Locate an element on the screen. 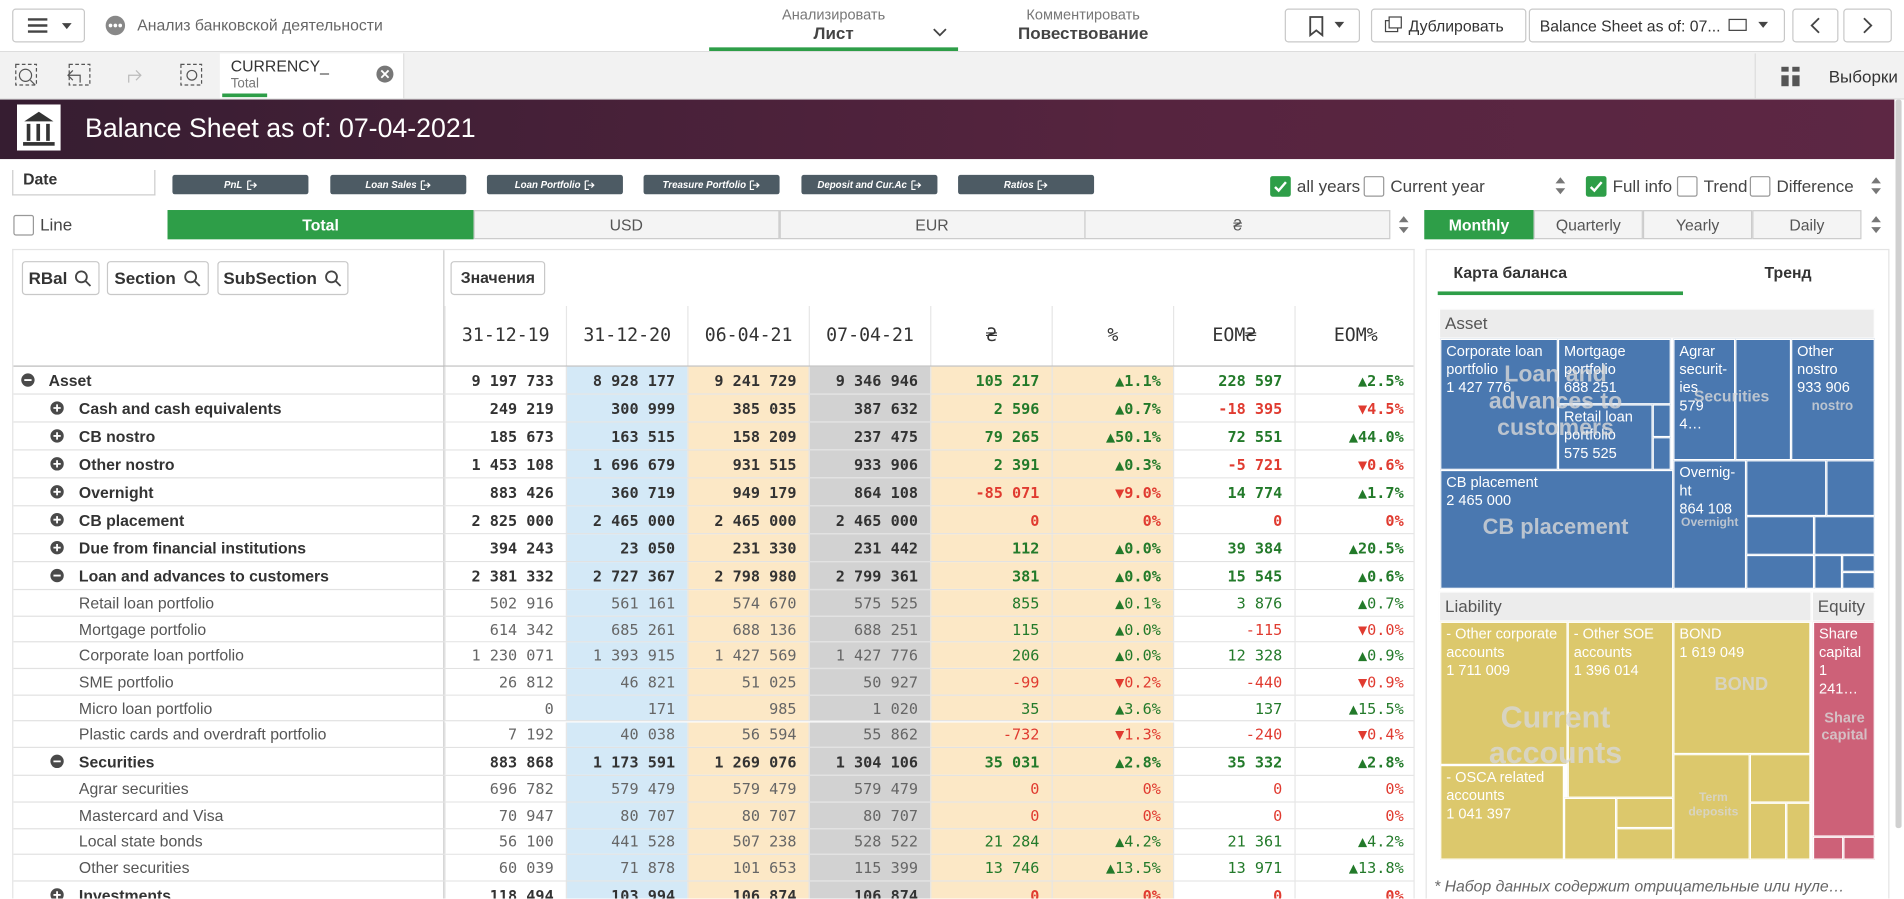 The height and width of the screenshot is (899, 1904). next-sheet is located at coordinates (1867, 25).